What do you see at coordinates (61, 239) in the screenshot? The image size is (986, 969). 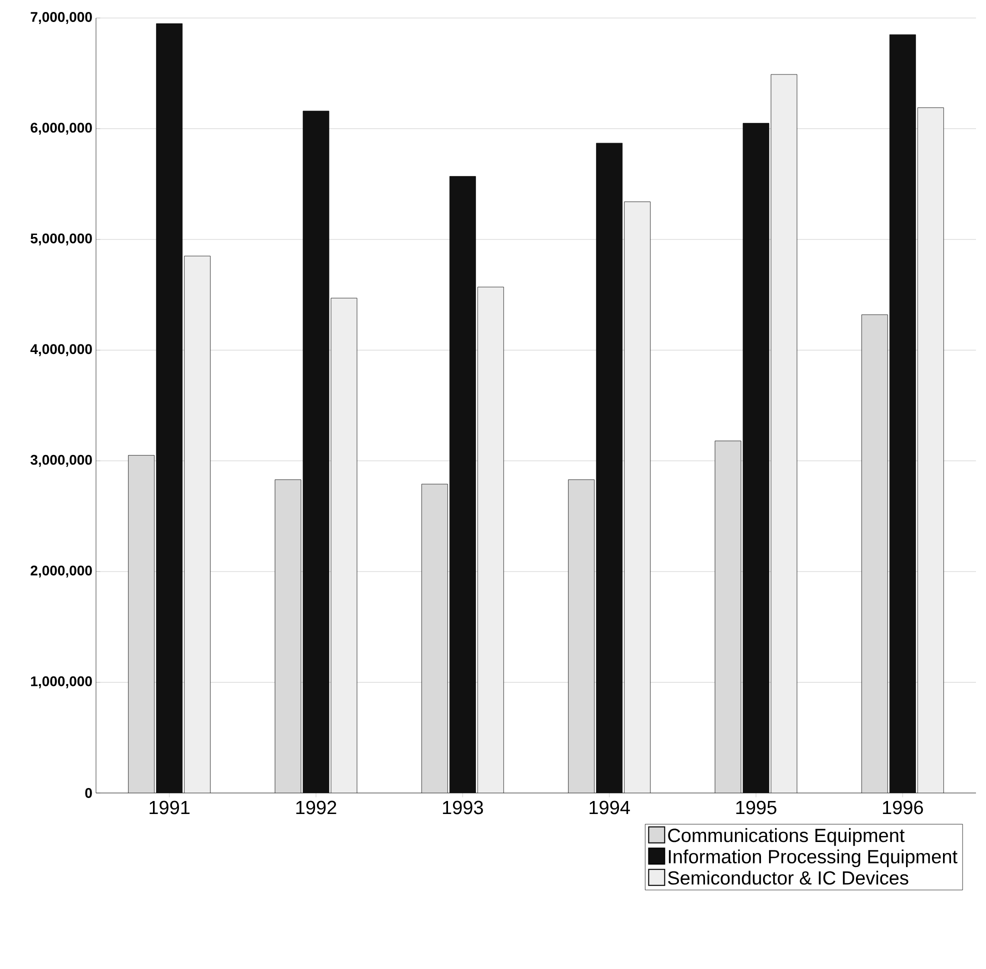 I see `y-tick-label: 5,000,000` at bounding box center [61, 239].